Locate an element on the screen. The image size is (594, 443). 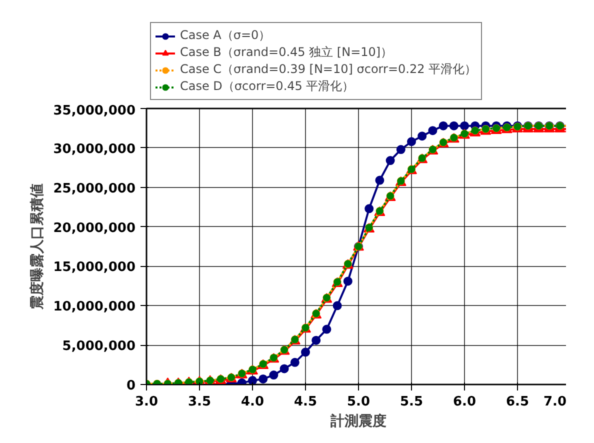
x-tick-label: 4.5 is located at coordinates (306, 402).